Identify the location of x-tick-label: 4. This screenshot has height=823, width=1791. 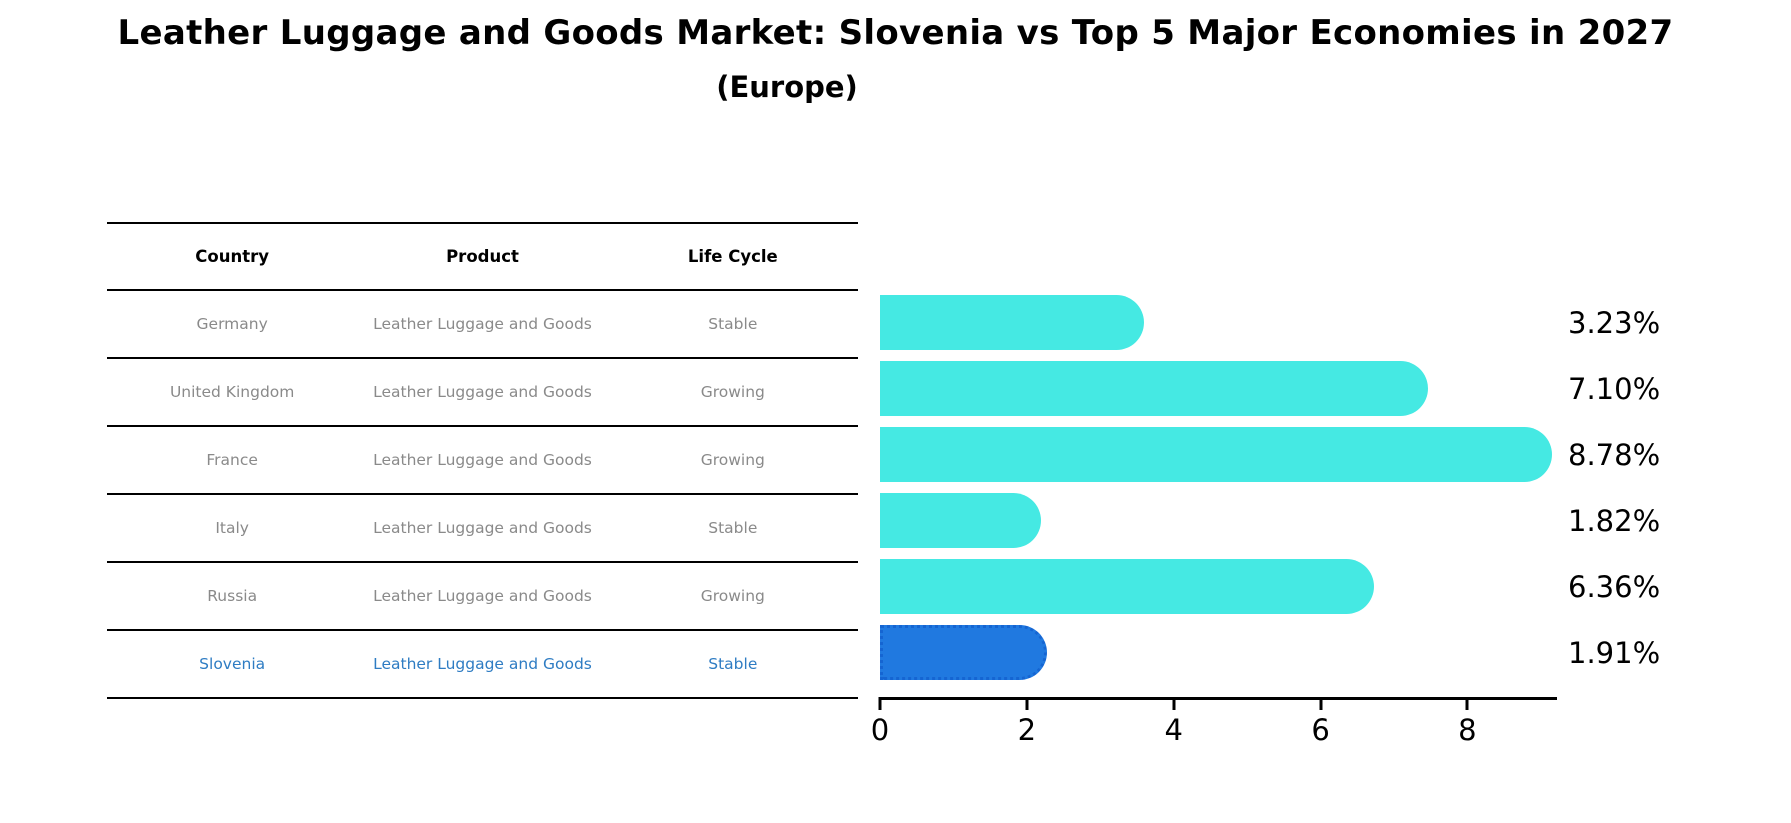
(1173, 730).